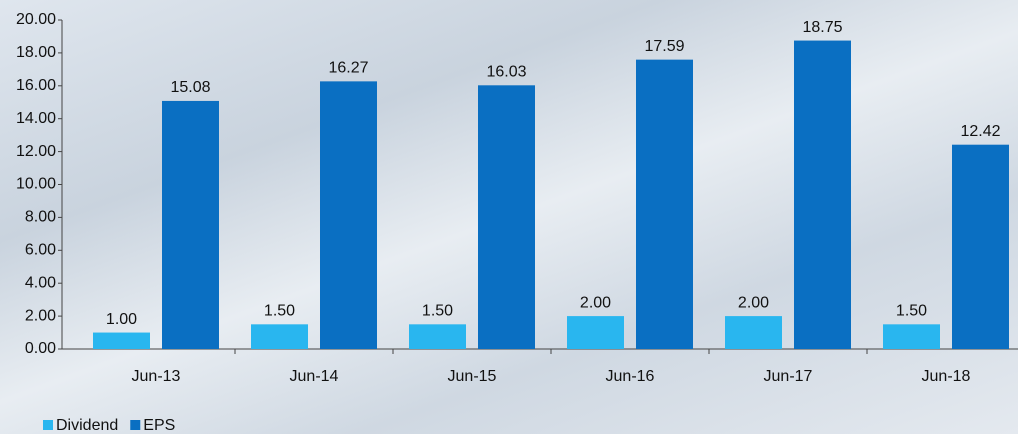  Describe the element at coordinates (36, 184) in the screenshot. I see `y-tick-label: 10.00` at that location.